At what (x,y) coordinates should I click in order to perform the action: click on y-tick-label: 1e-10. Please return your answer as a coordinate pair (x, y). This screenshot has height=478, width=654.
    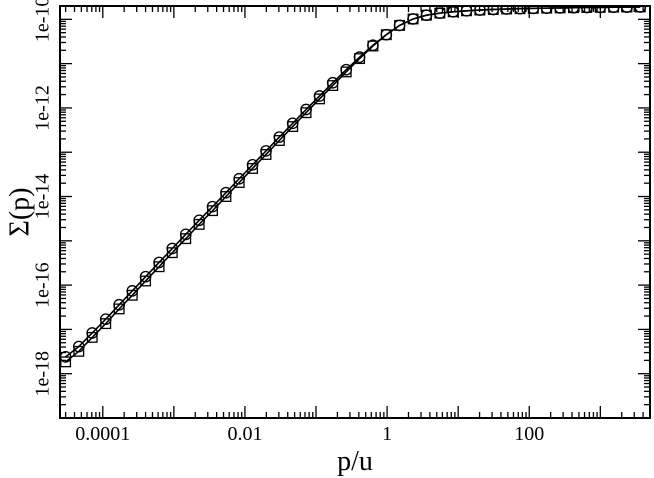
    Looking at the image, I should click on (43, 21).